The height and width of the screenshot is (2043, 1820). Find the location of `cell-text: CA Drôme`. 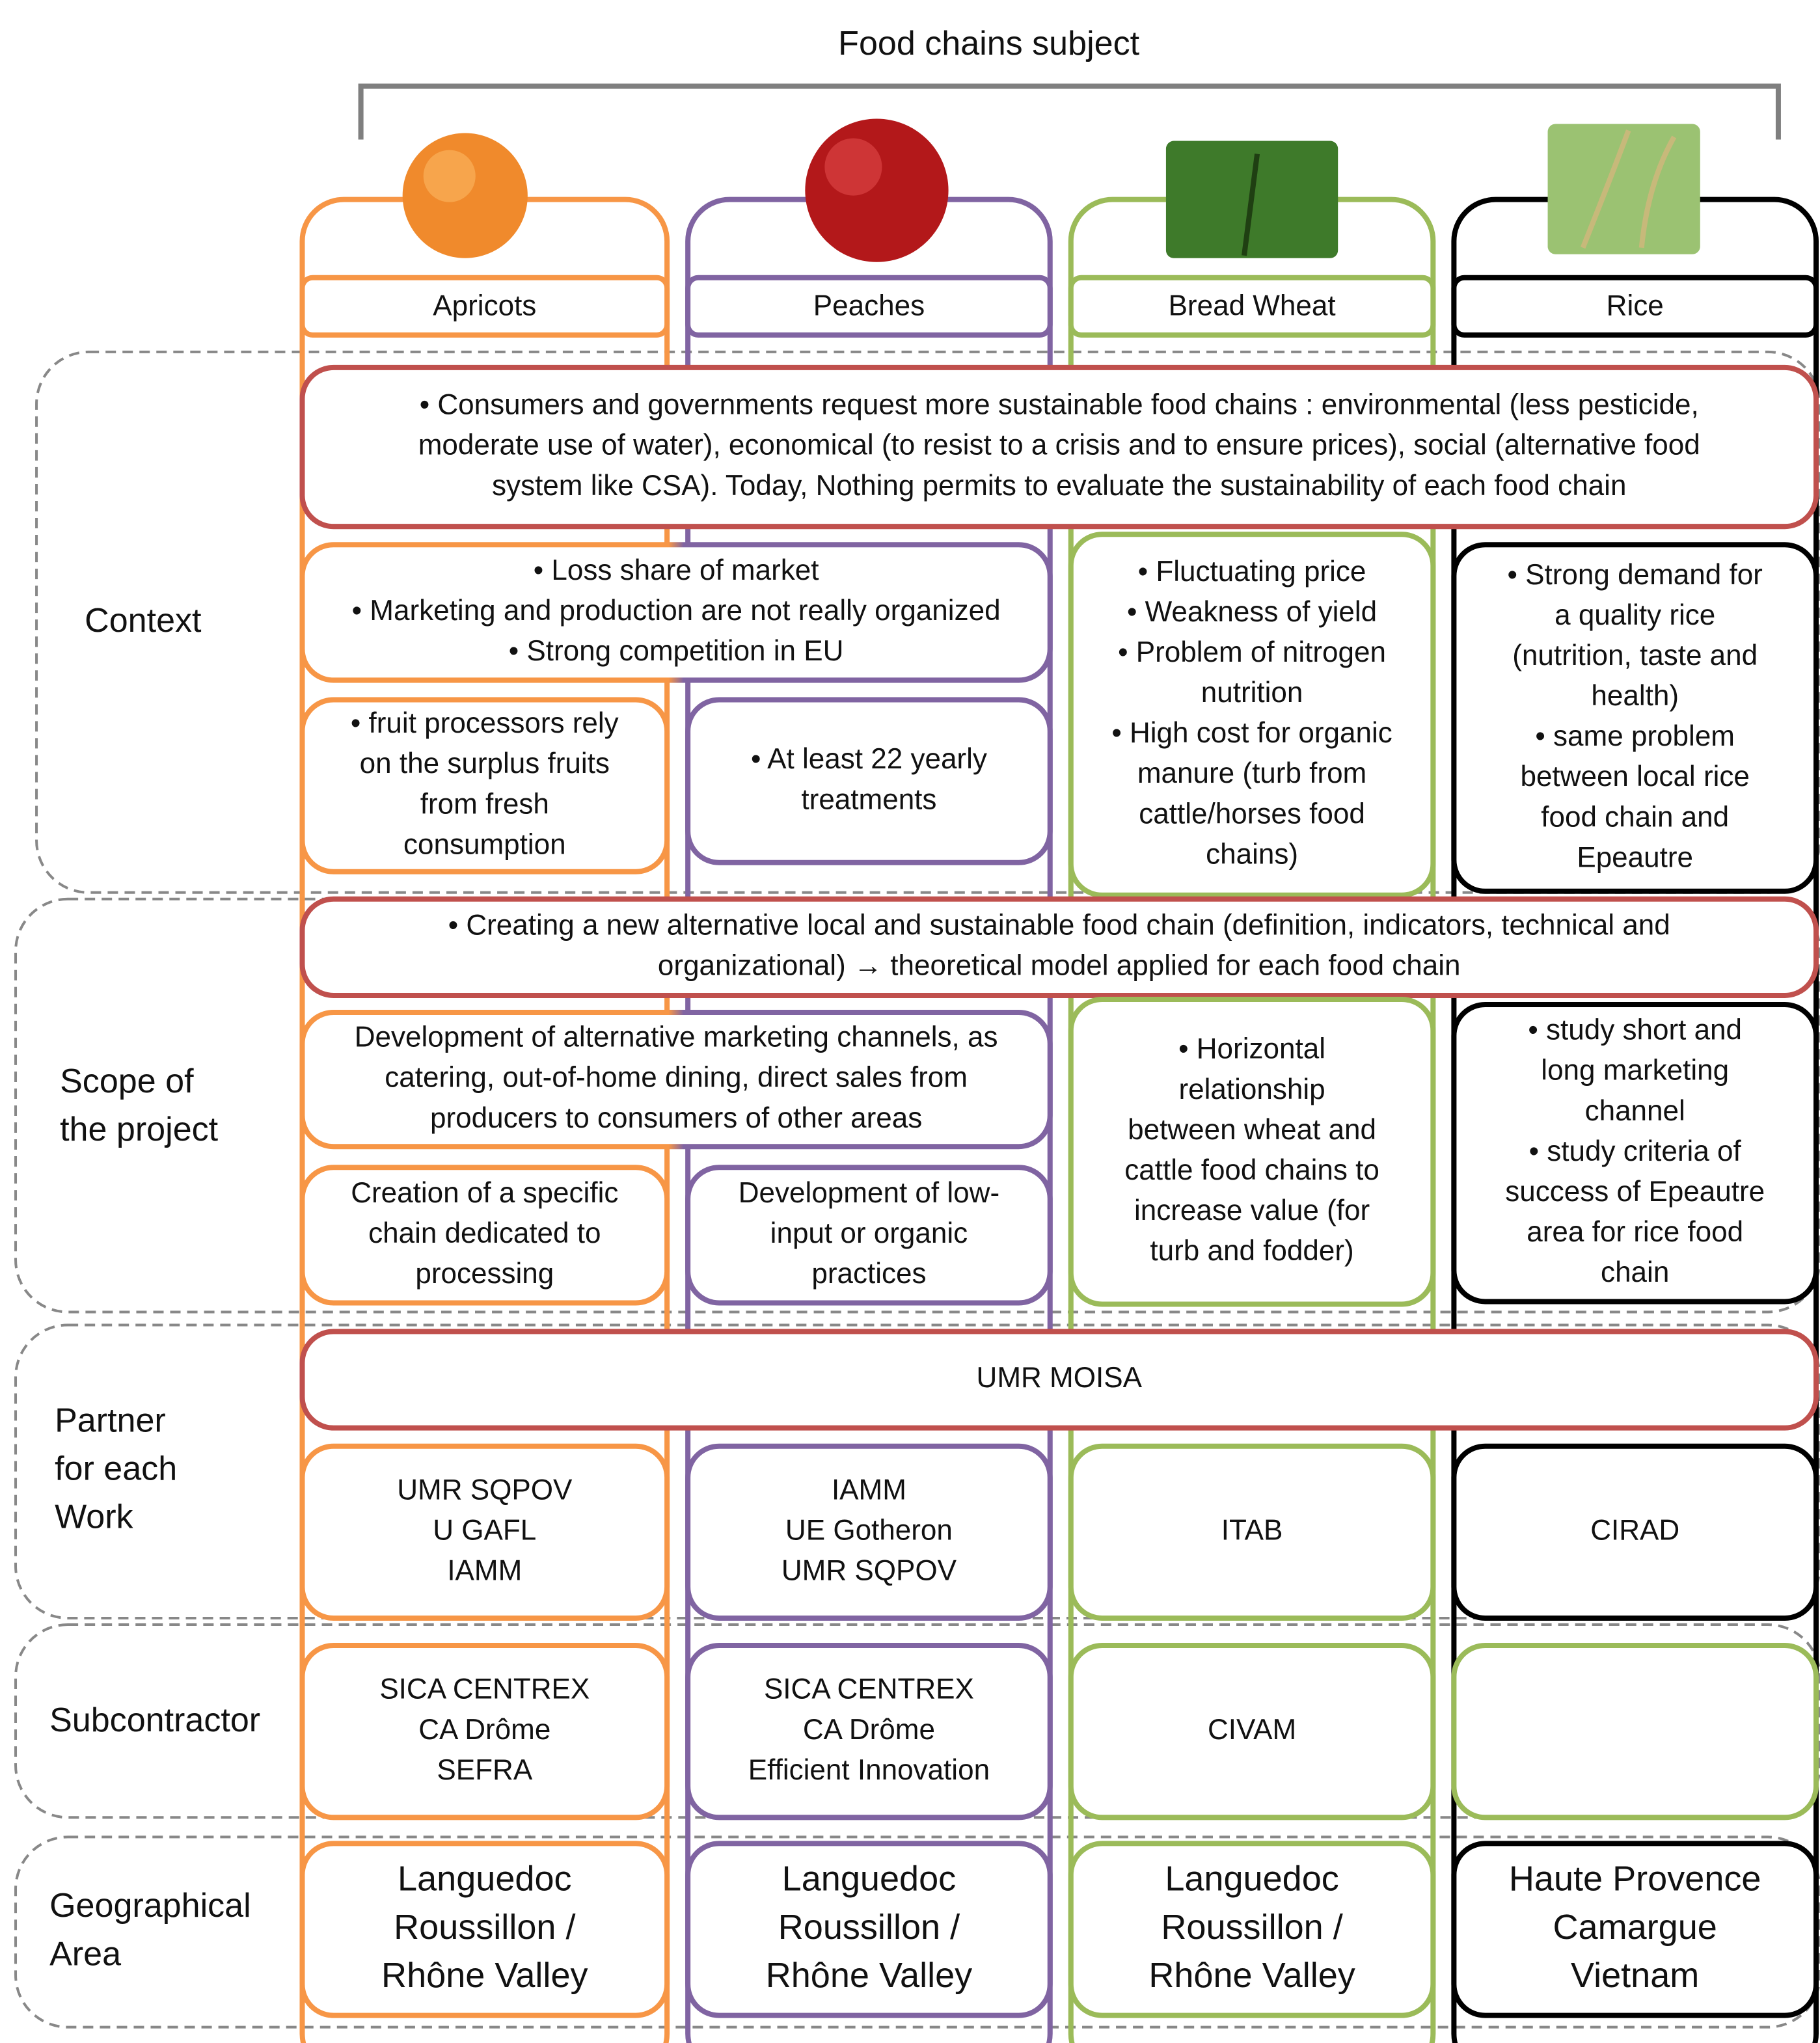

cell-text: CA Drôme is located at coordinates (484, 1730).